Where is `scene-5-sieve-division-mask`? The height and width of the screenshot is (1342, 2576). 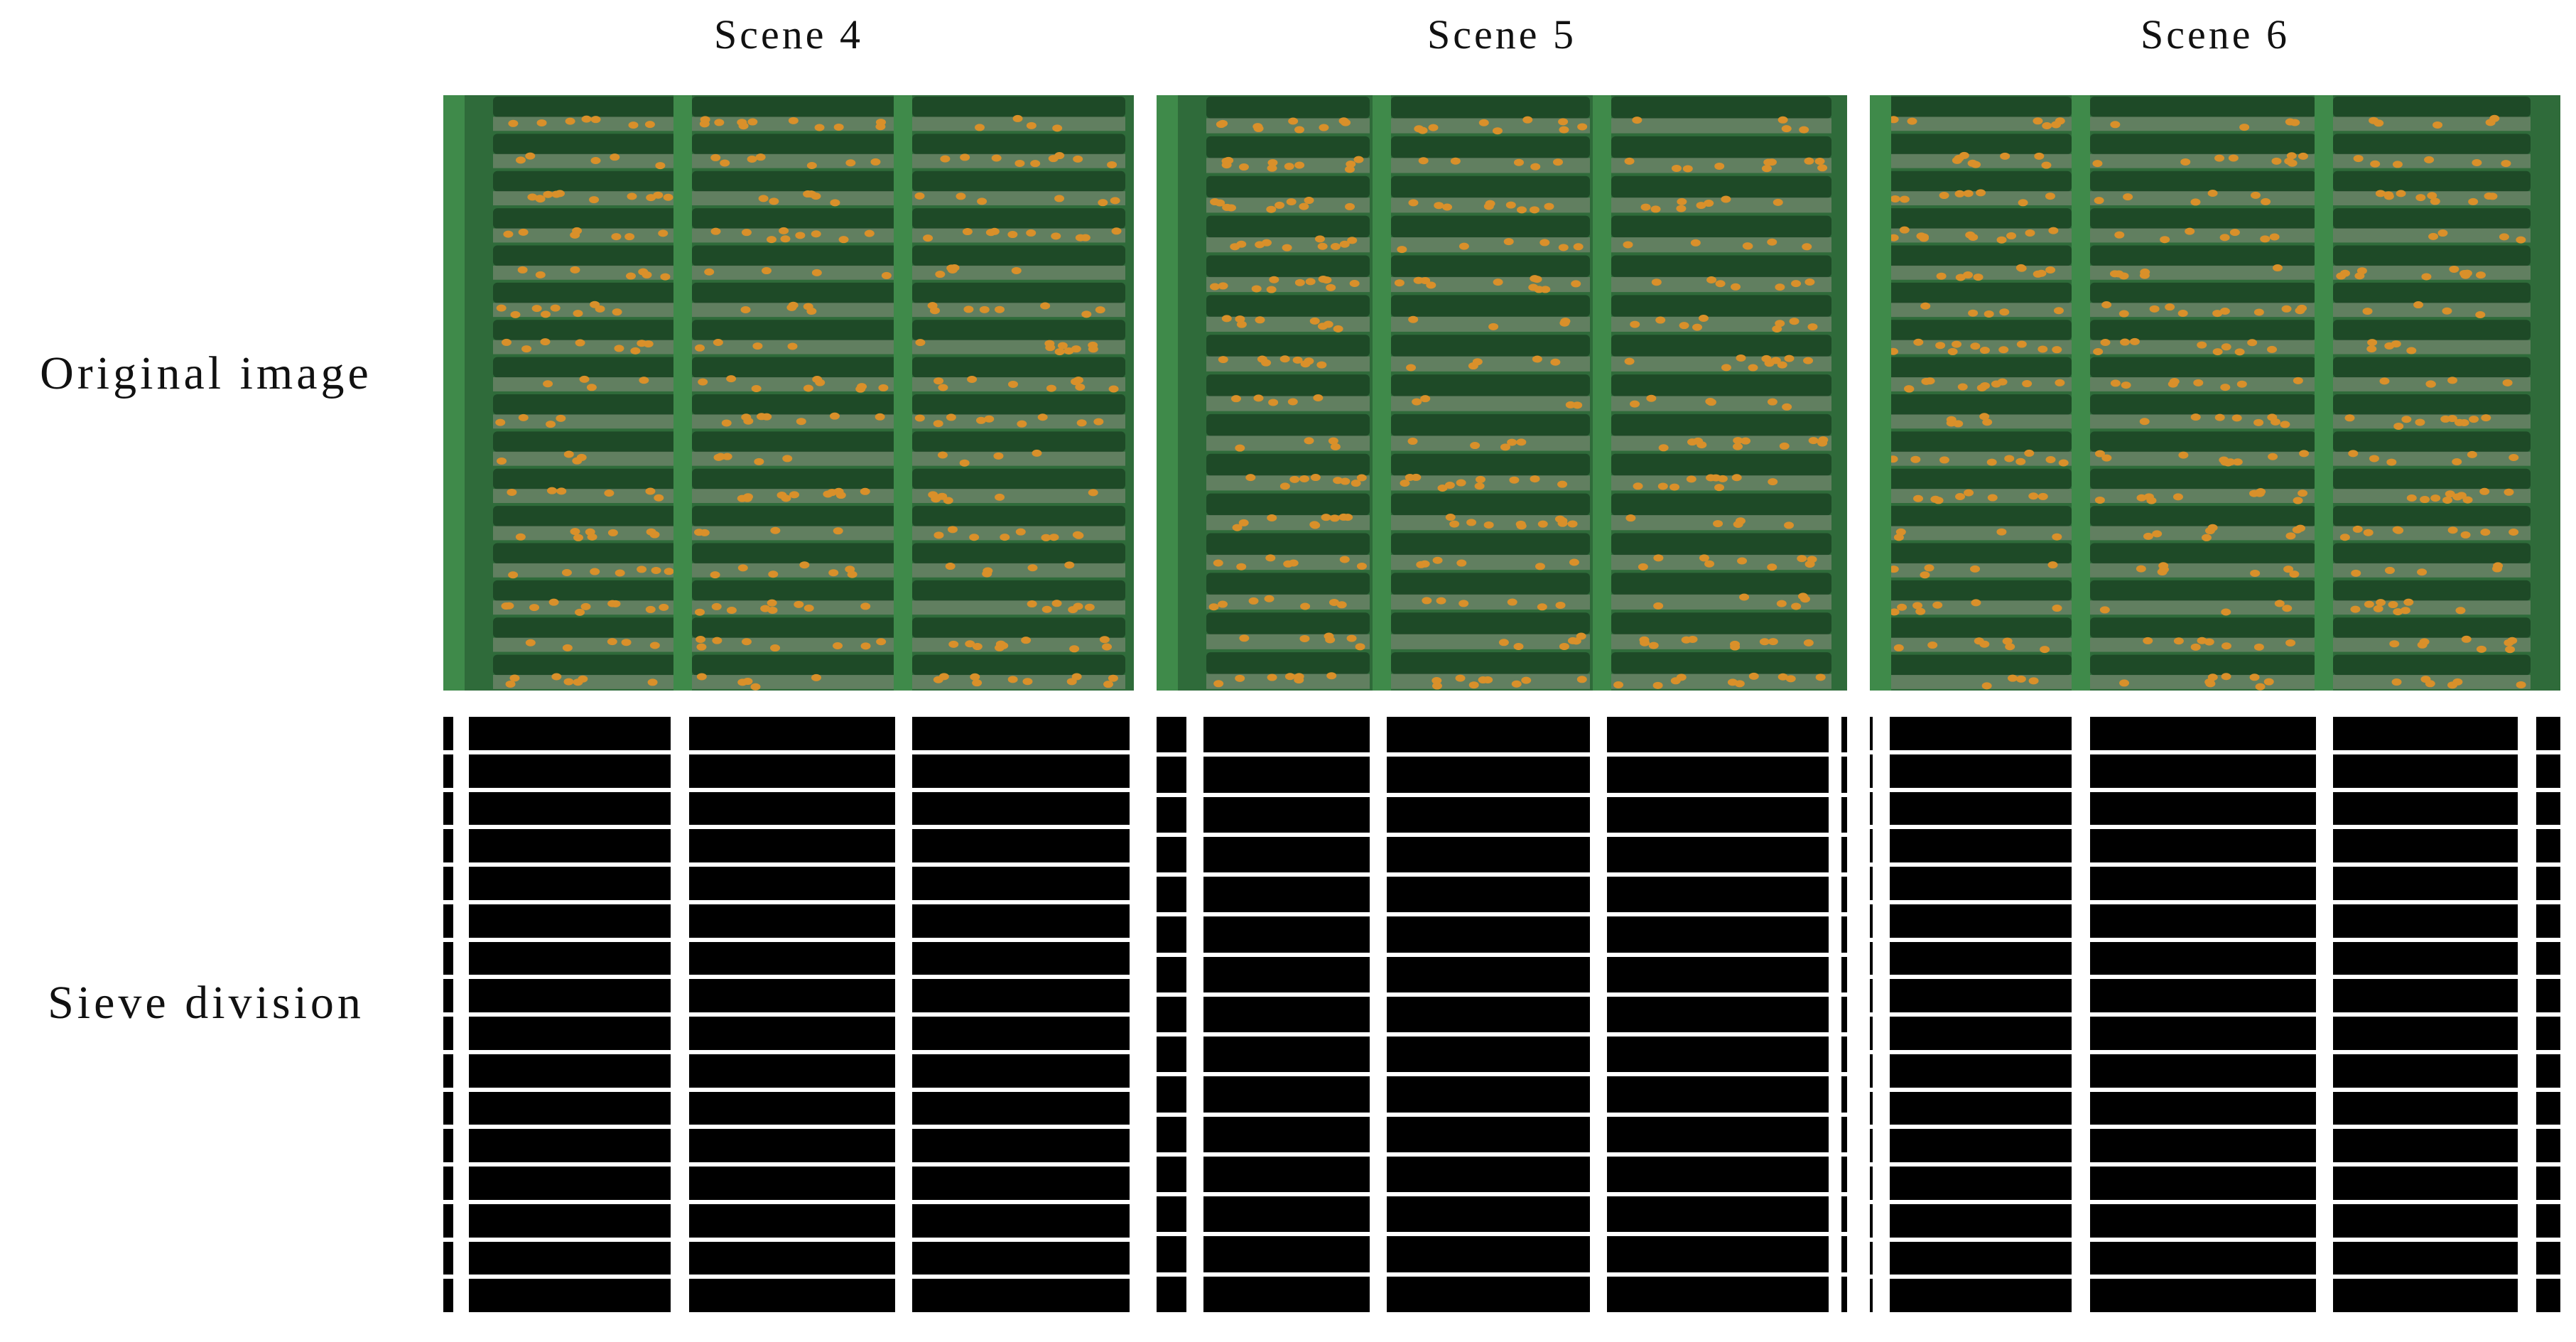
scene-5-sieve-division-mask is located at coordinates (1502, 1014).